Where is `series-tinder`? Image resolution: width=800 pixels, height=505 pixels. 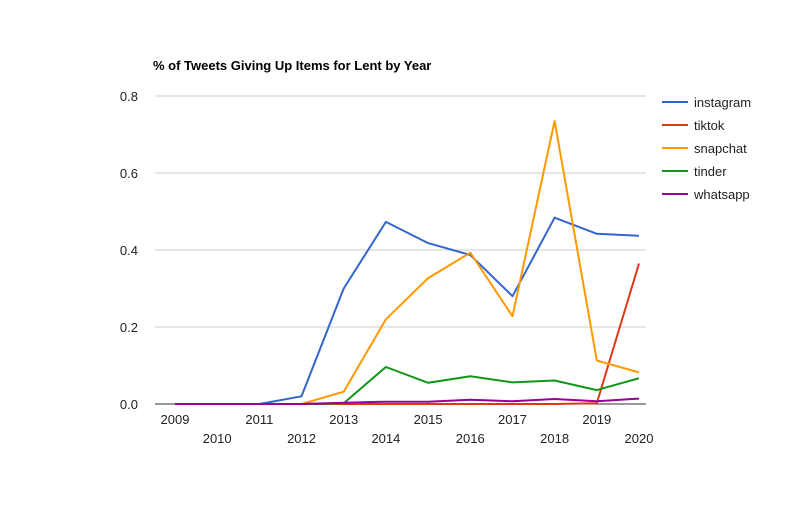
series-tinder is located at coordinates (407, 385).